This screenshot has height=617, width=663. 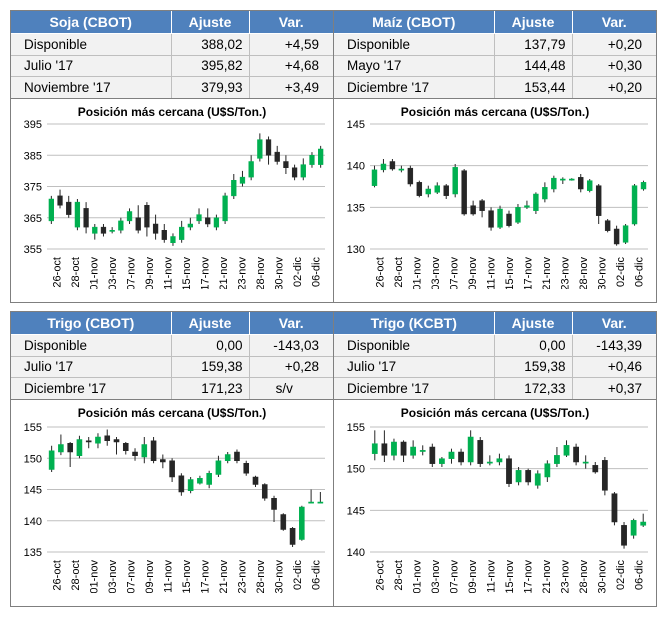 I want to click on contract-name: Diciembre '17, so click(x=91, y=388).